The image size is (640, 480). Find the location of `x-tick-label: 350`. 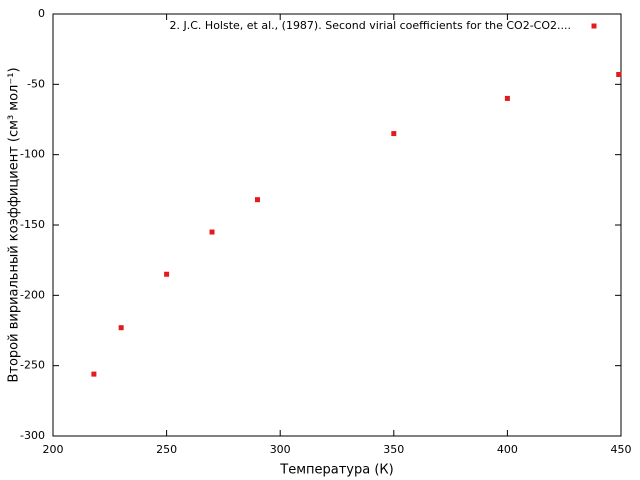

x-tick-label: 350 is located at coordinates (393, 449).